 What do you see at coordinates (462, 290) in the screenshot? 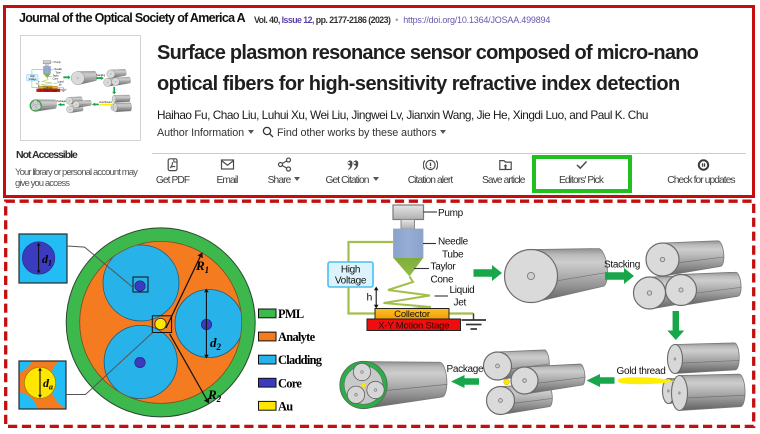
I see `svg-text: Liquid` at bounding box center [462, 290].